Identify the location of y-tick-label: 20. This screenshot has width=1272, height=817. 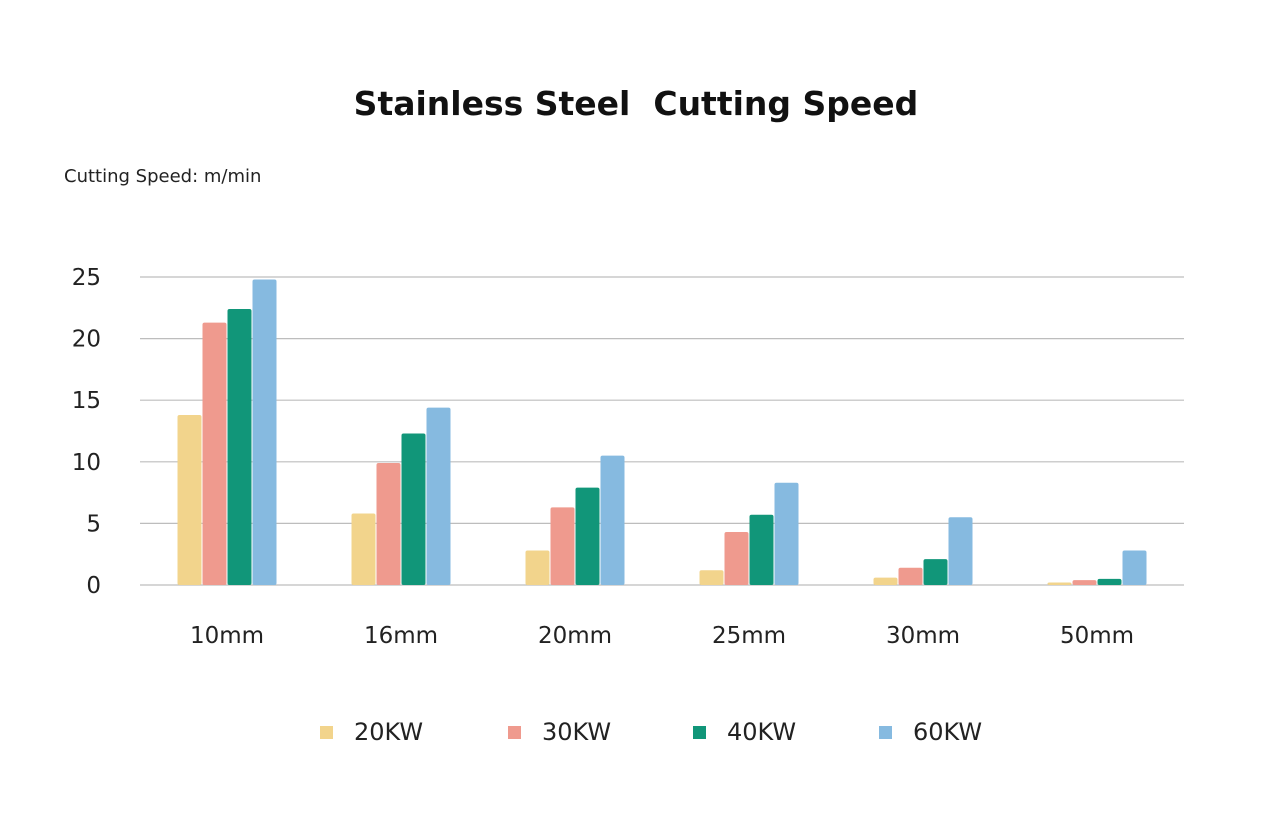
(86, 340).